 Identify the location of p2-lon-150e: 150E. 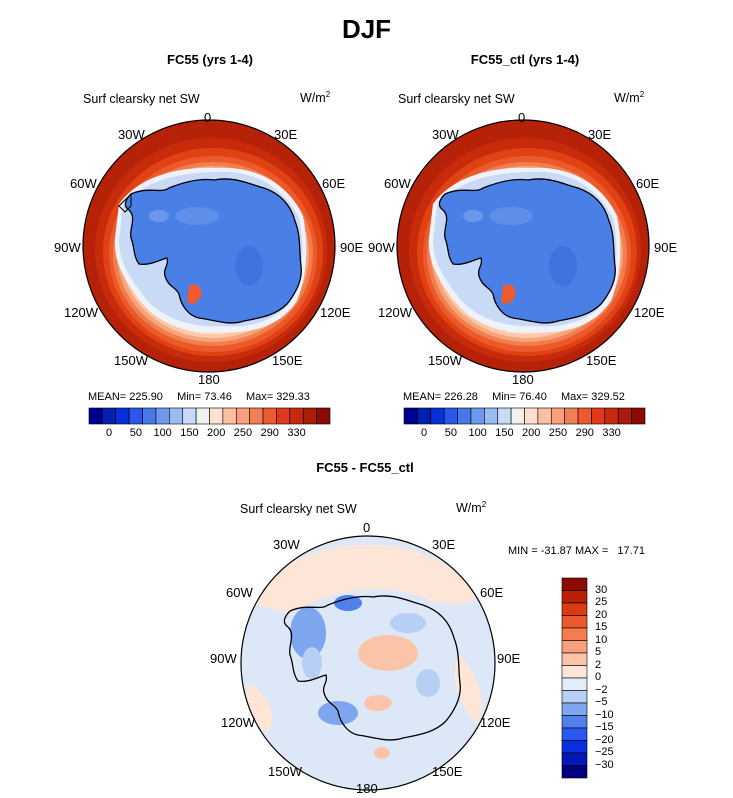
(601, 360).